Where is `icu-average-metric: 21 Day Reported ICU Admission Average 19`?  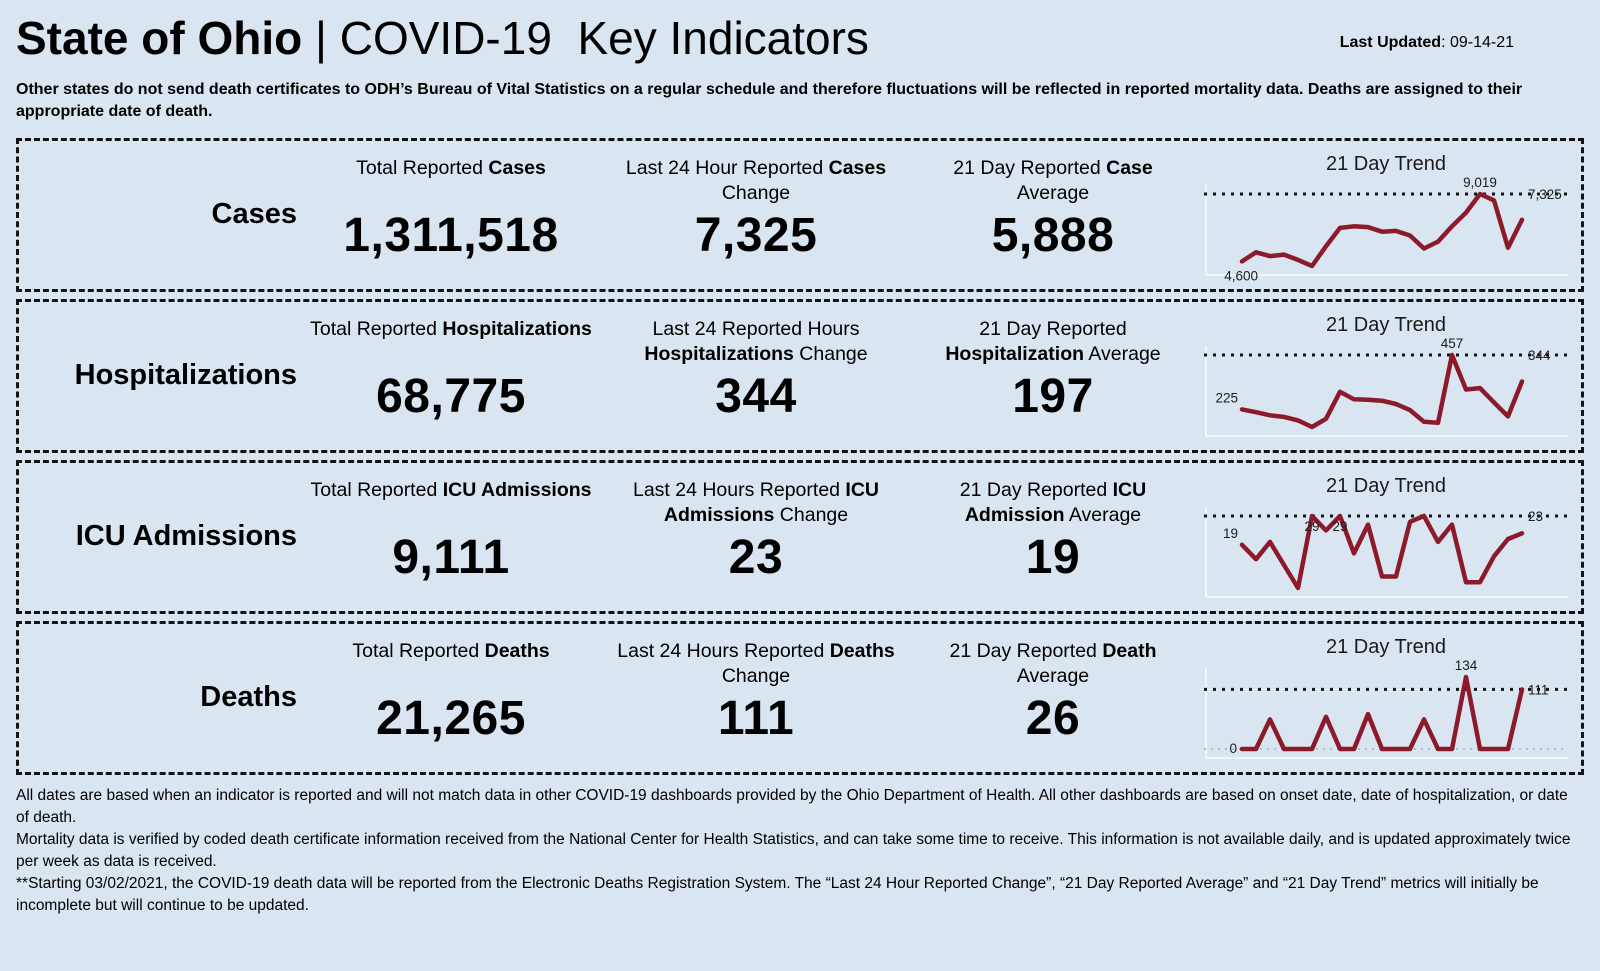
icu-average-metric: 21 Day Reported ICU Admission Average 19 is located at coordinates (1053, 537).